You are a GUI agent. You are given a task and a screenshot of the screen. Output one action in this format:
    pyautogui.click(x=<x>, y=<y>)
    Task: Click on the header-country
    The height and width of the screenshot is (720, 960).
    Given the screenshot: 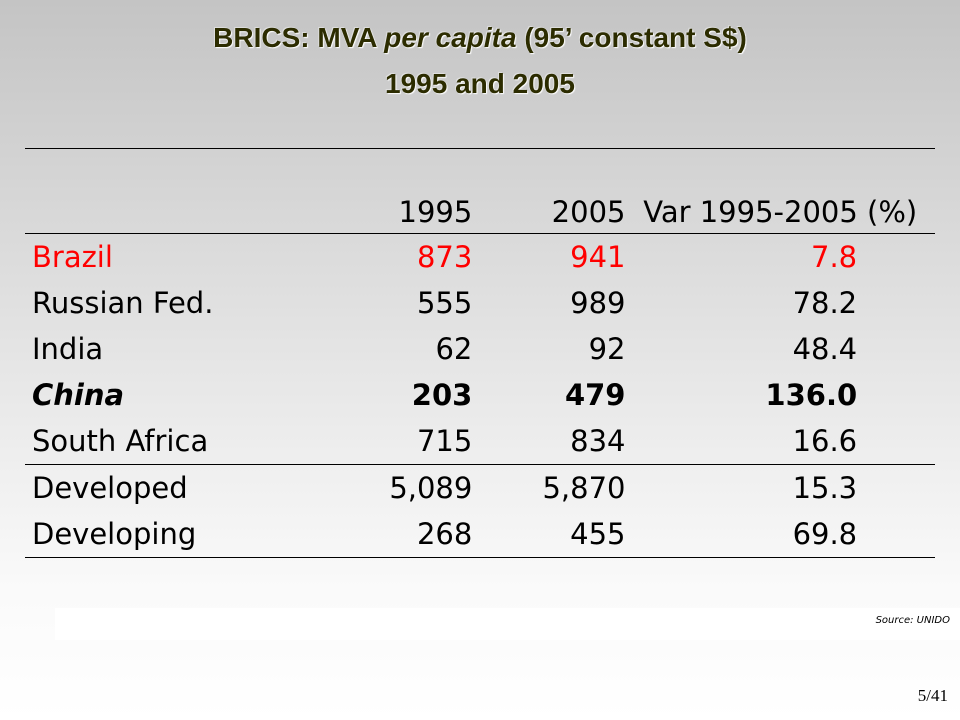 What is the action you would take?
    pyautogui.click(x=172, y=191)
    